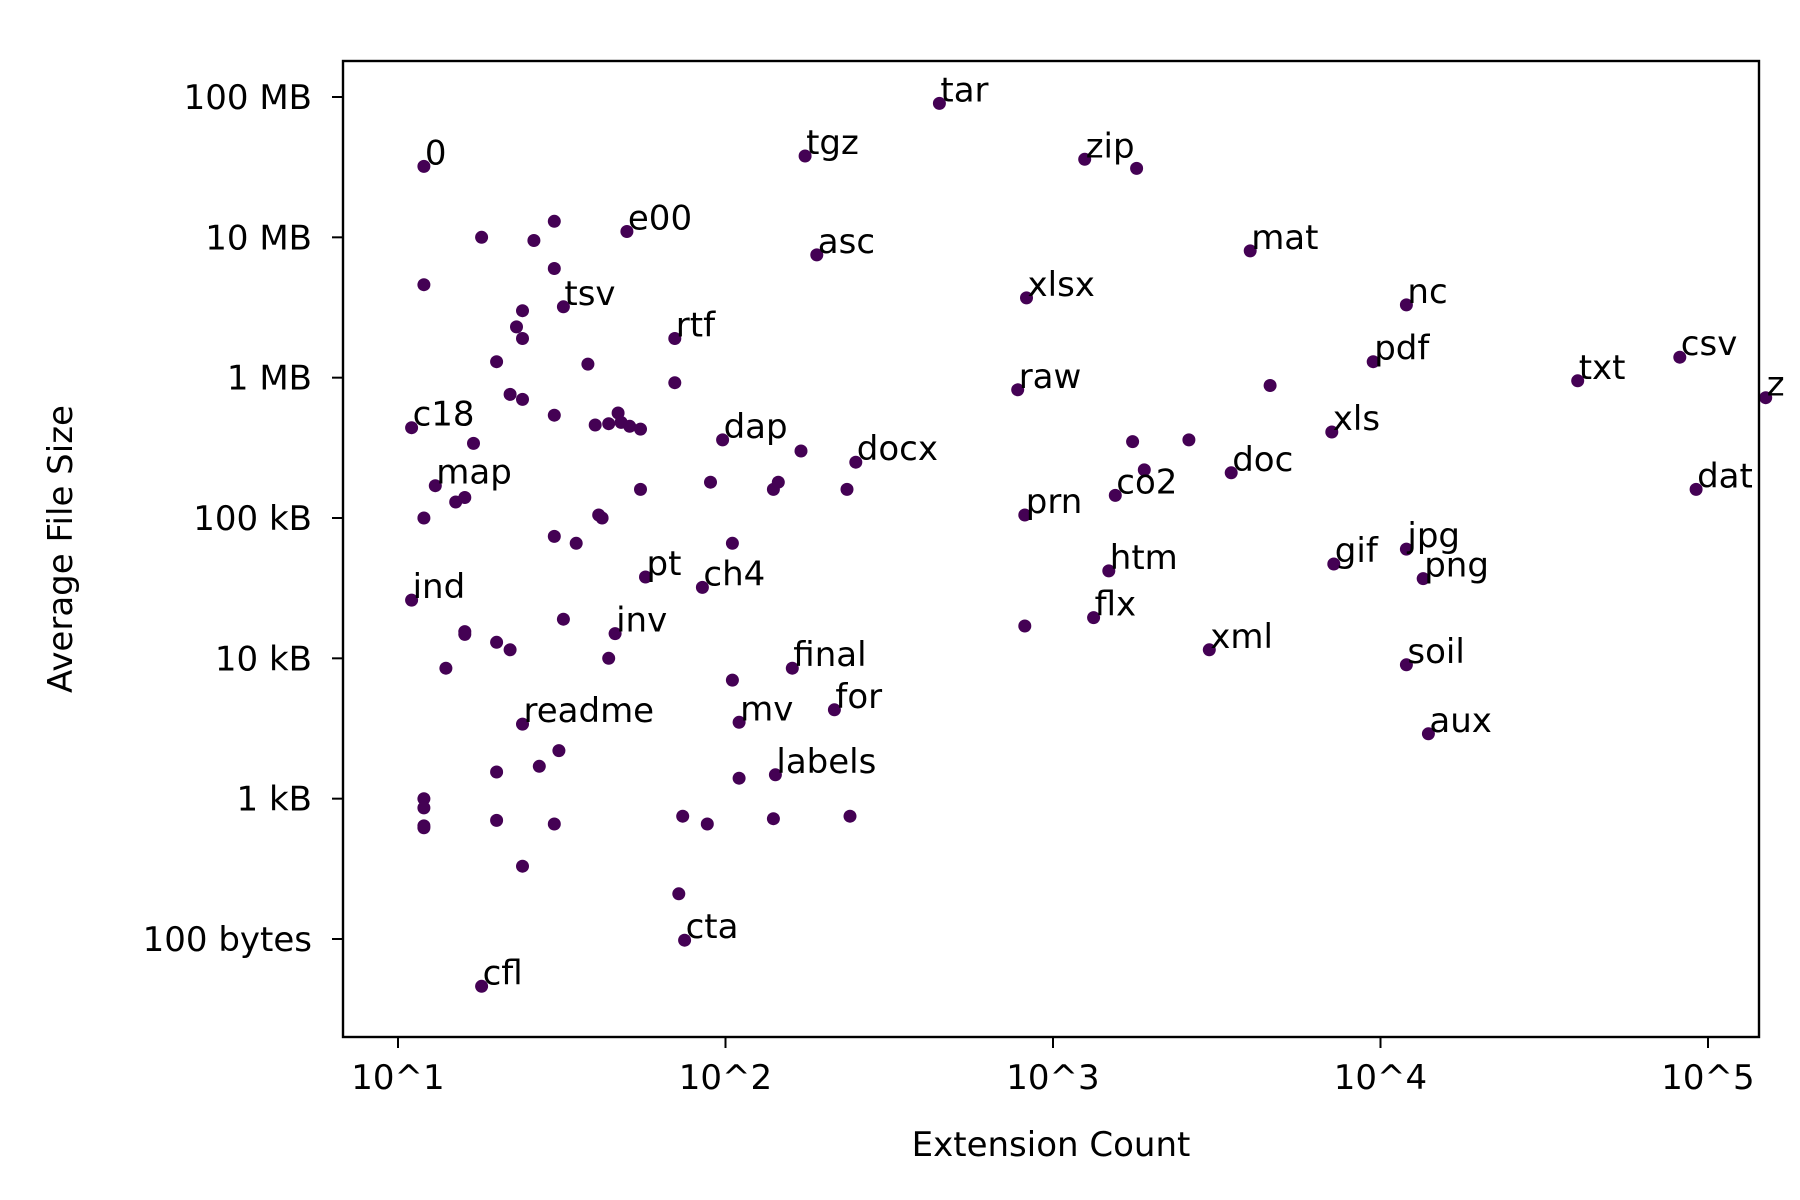 The height and width of the screenshot is (1200, 1800). I want to click on point-label-aux: aux, so click(1460, 721).